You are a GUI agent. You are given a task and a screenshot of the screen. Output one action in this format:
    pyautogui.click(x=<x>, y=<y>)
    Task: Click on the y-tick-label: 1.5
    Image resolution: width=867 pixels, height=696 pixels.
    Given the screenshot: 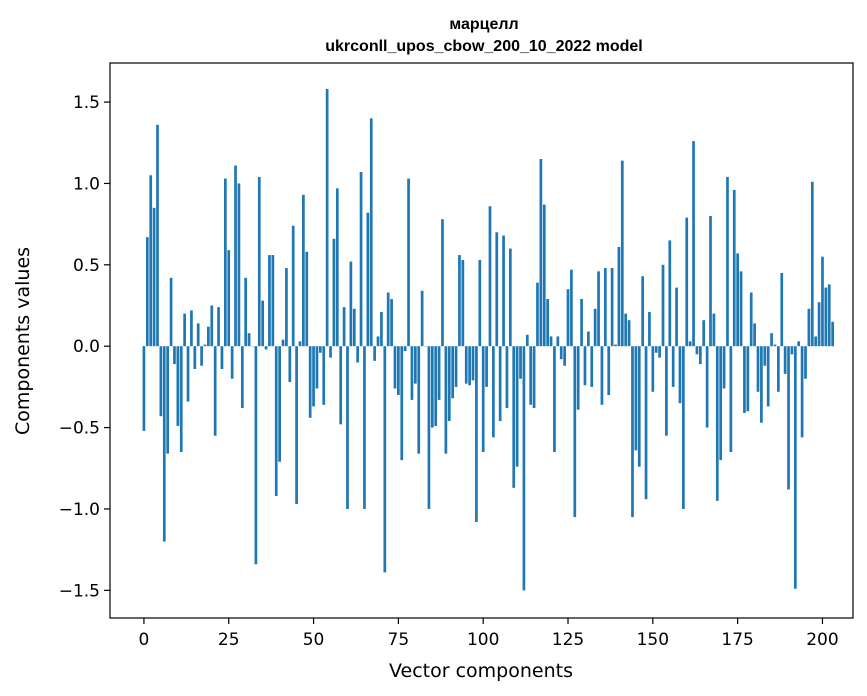 What is the action you would take?
    pyautogui.click(x=86, y=103)
    